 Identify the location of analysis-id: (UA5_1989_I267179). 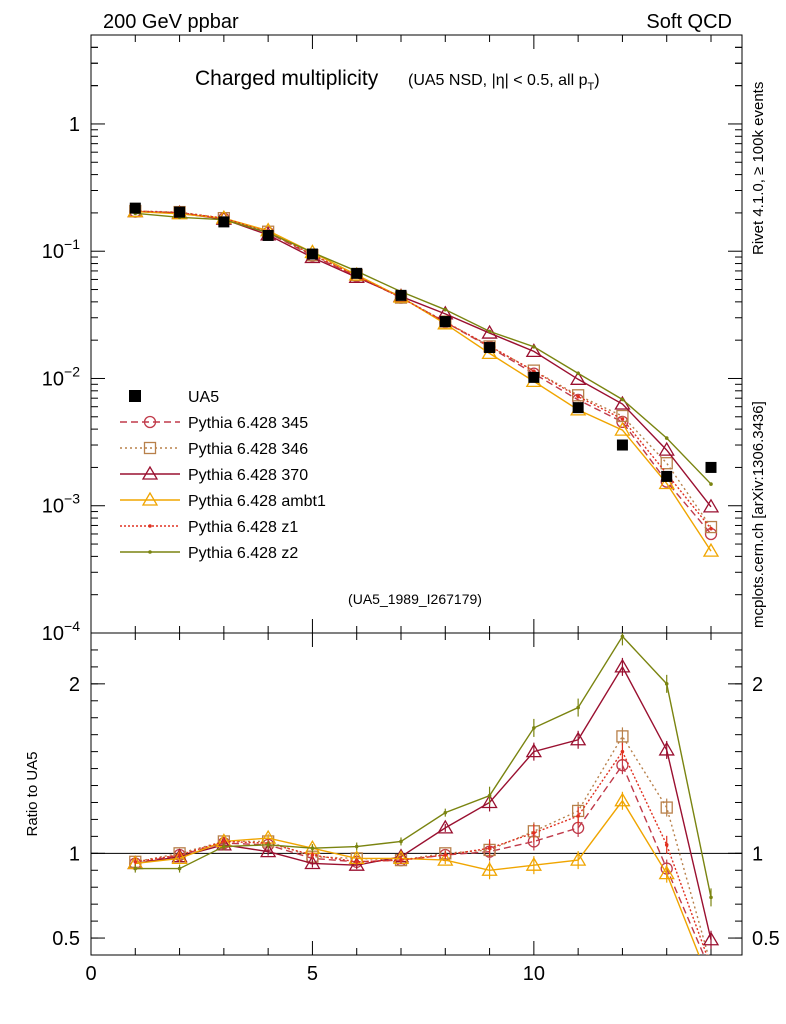
(415, 599).